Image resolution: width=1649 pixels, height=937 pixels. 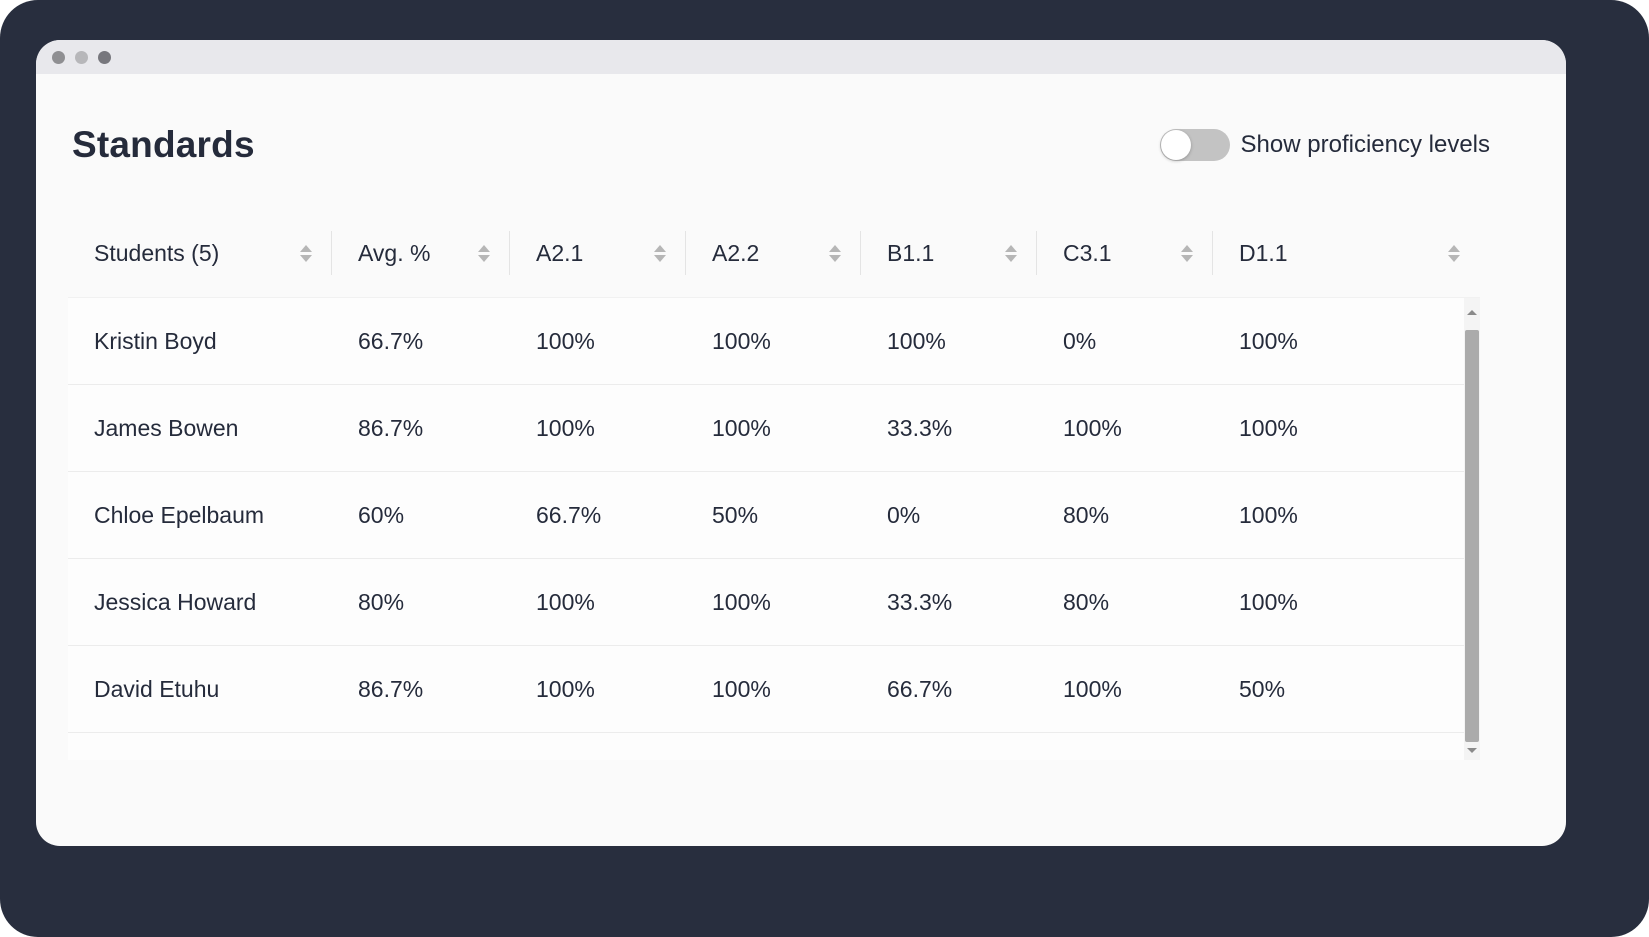 I want to click on column-header-label: Avg. %, so click(x=394, y=252).